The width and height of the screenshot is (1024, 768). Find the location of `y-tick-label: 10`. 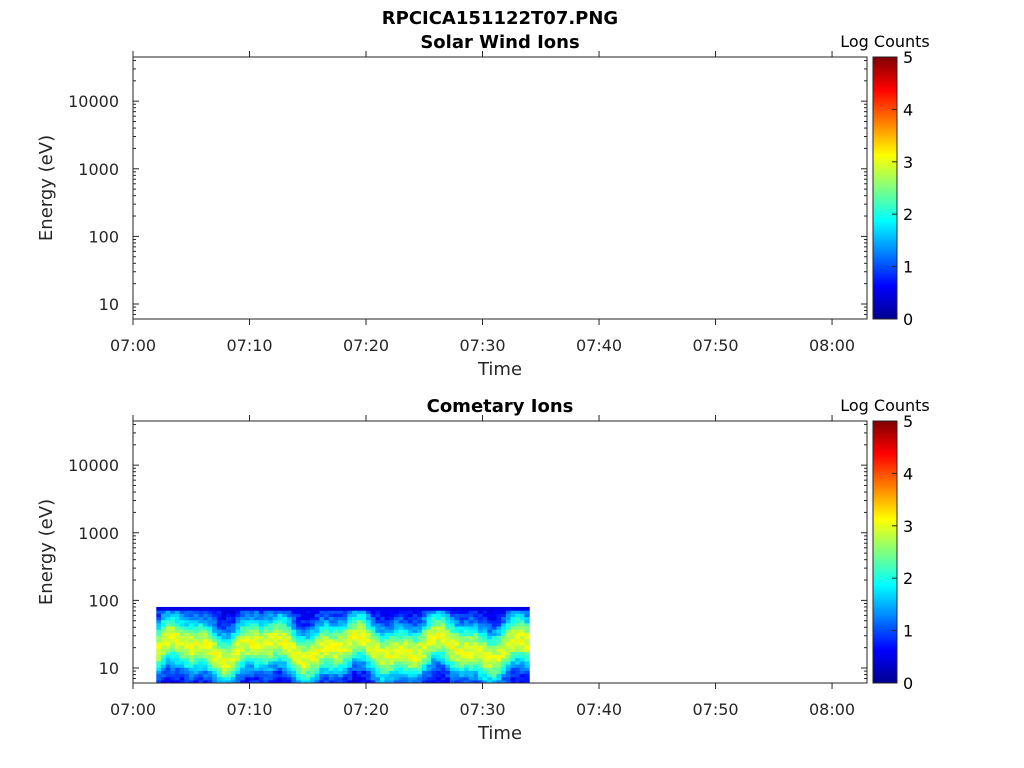

y-tick-label: 10 is located at coordinates (109, 668).